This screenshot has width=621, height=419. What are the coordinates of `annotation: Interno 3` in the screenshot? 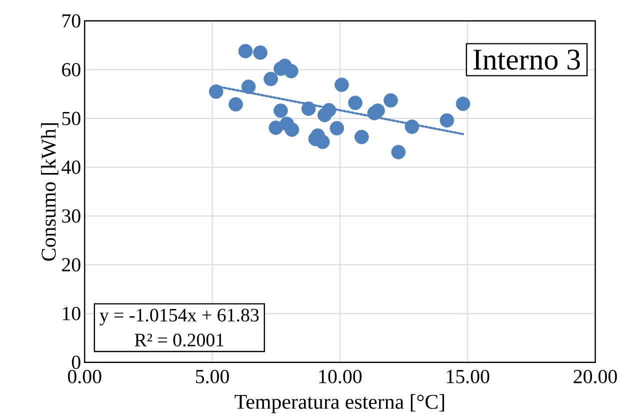 It's located at (526, 60).